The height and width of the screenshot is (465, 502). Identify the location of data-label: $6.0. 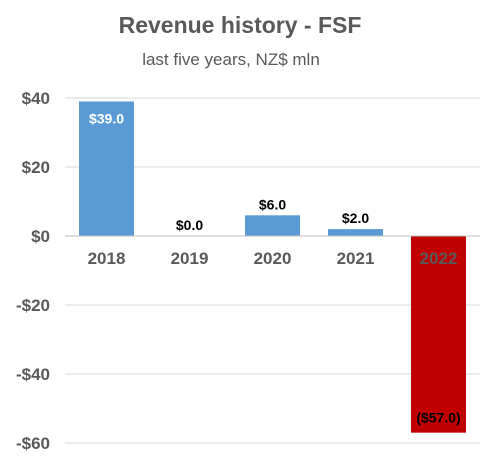
(272, 204).